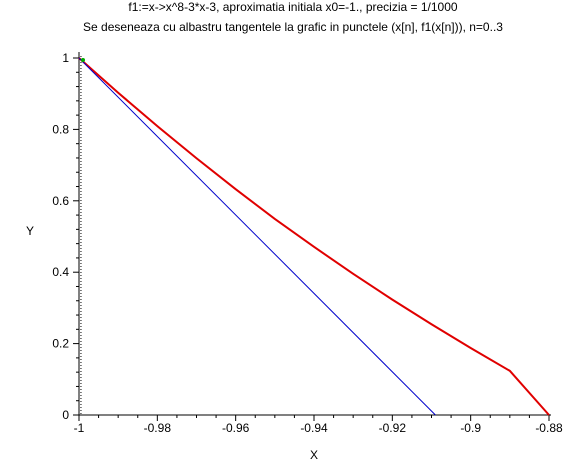 Image resolution: width=586 pixels, height=463 pixels. Describe the element at coordinates (30, 231) in the screenshot. I see `y-axis-label: Y` at that location.